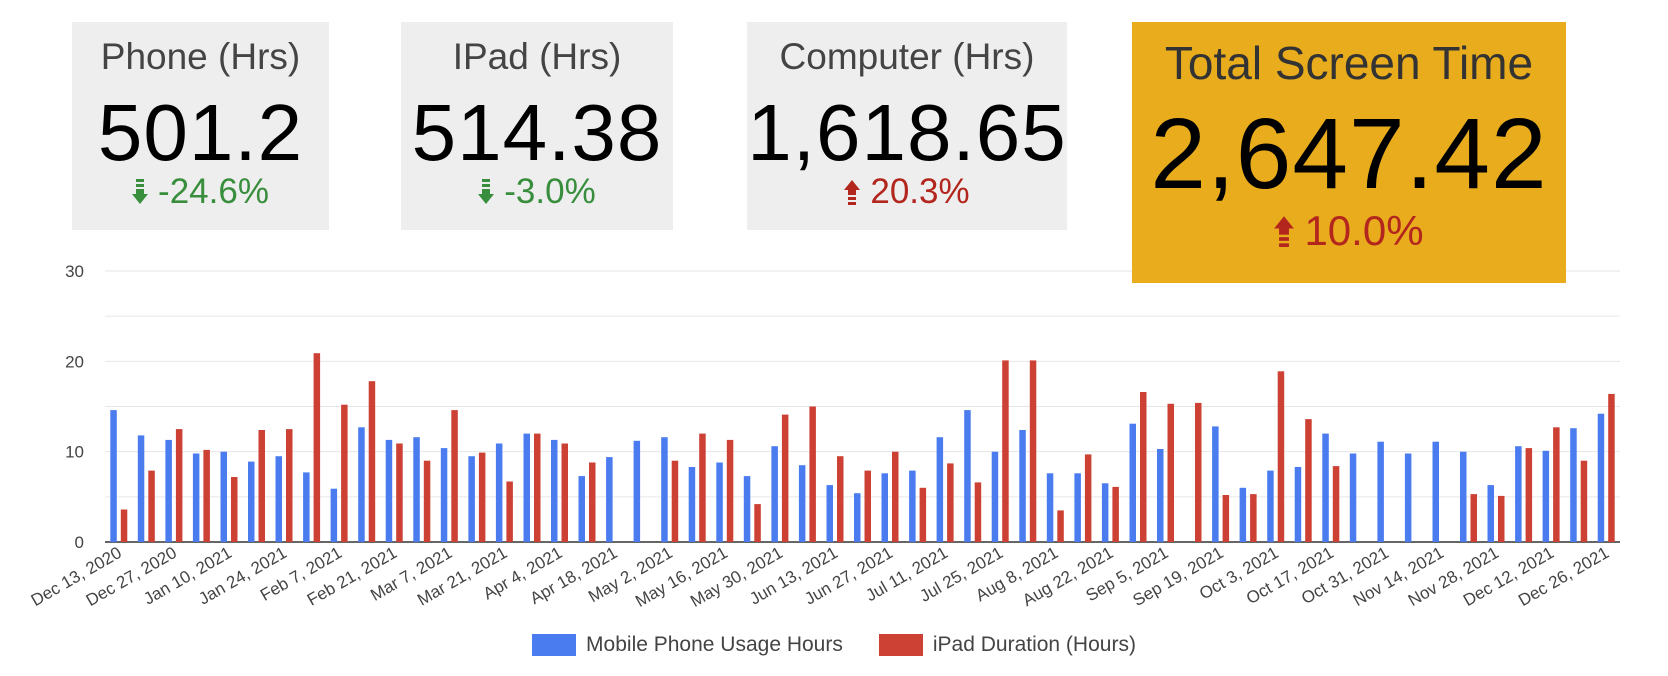 The image size is (1668, 676). I want to click on legend-item-phone: Mobile Phone Usage Hours, so click(687, 645).